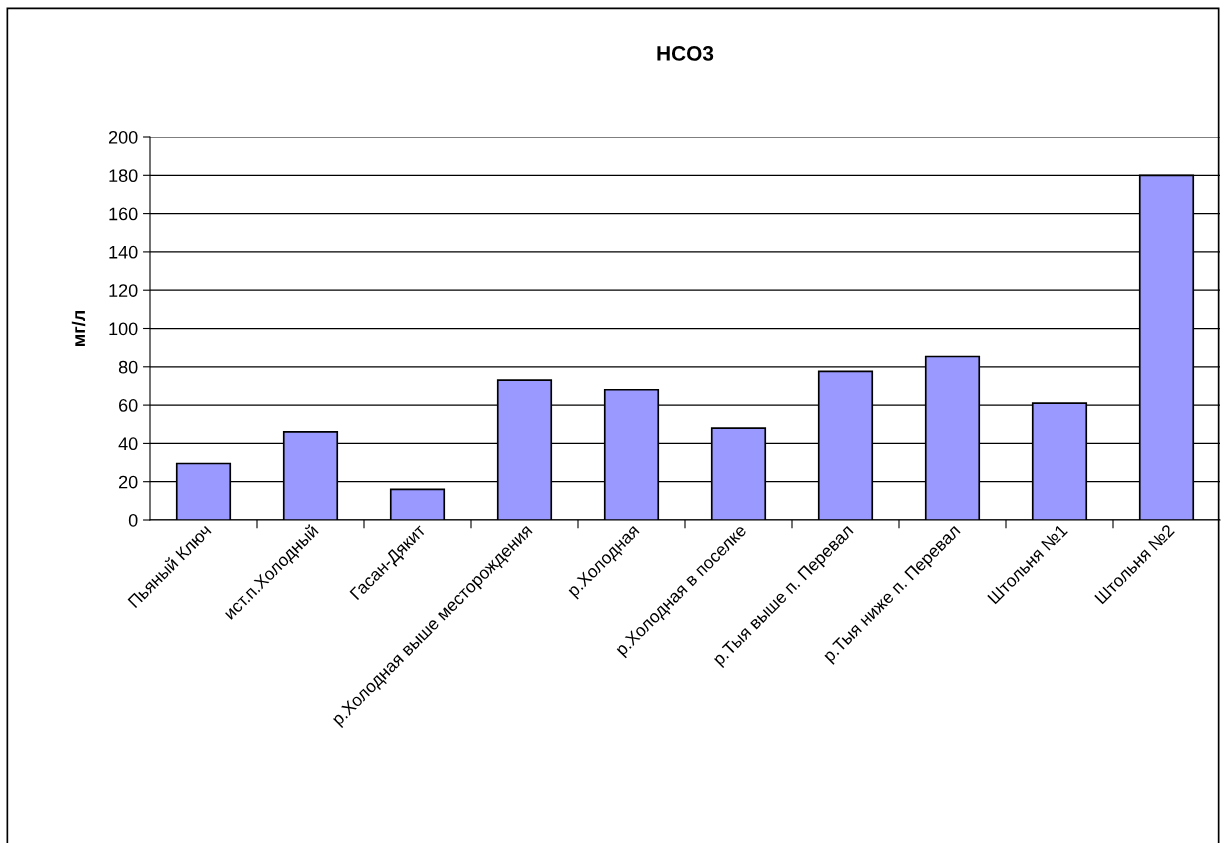 The image size is (1226, 843). Describe the element at coordinates (128, 367) in the screenshot. I see `y-tick-label: 80` at that location.